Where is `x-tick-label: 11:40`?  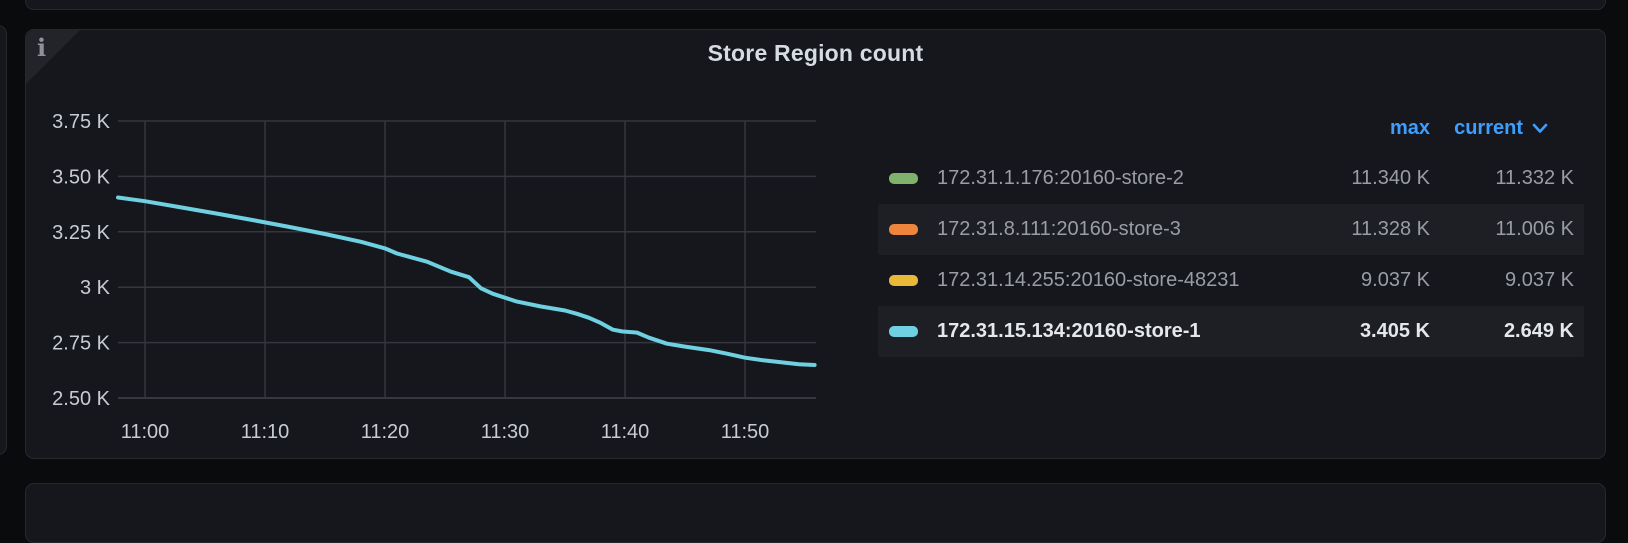 x-tick-label: 11:40 is located at coordinates (625, 432).